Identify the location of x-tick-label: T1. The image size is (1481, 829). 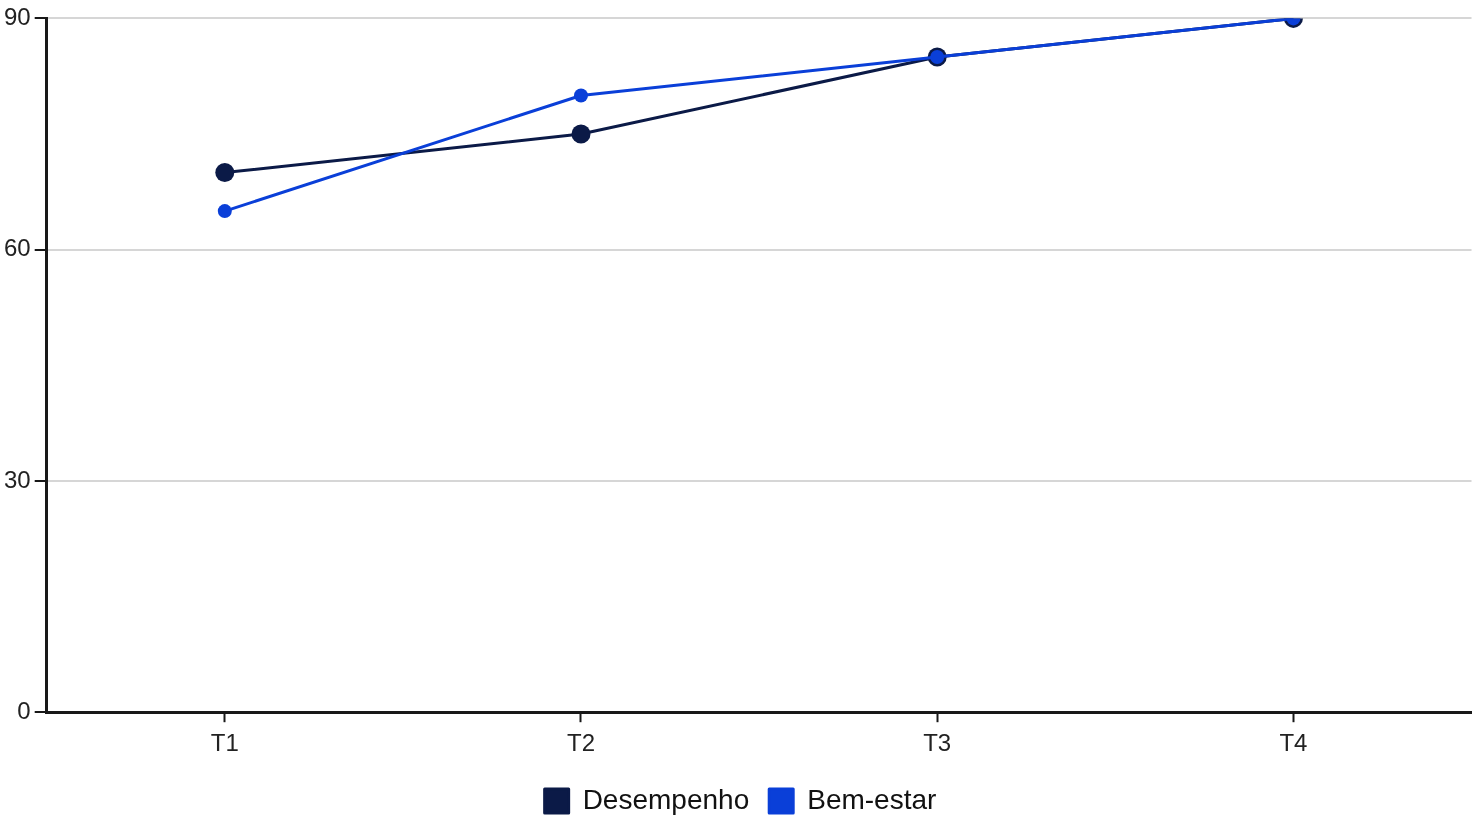
(224, 743).